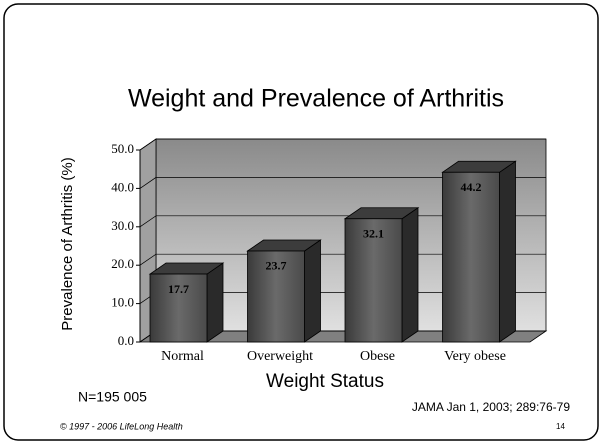 The height and width of the screenshot is (444, 602). Describe the element at coordinates (276, 266) in the screenshot. I see `value-label: 23.7` at that location.